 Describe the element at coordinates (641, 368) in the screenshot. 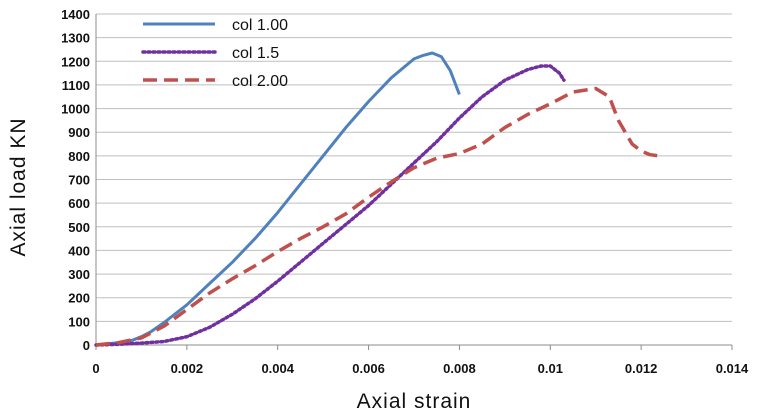

I see `x-tick-label: 0.012` at that location.